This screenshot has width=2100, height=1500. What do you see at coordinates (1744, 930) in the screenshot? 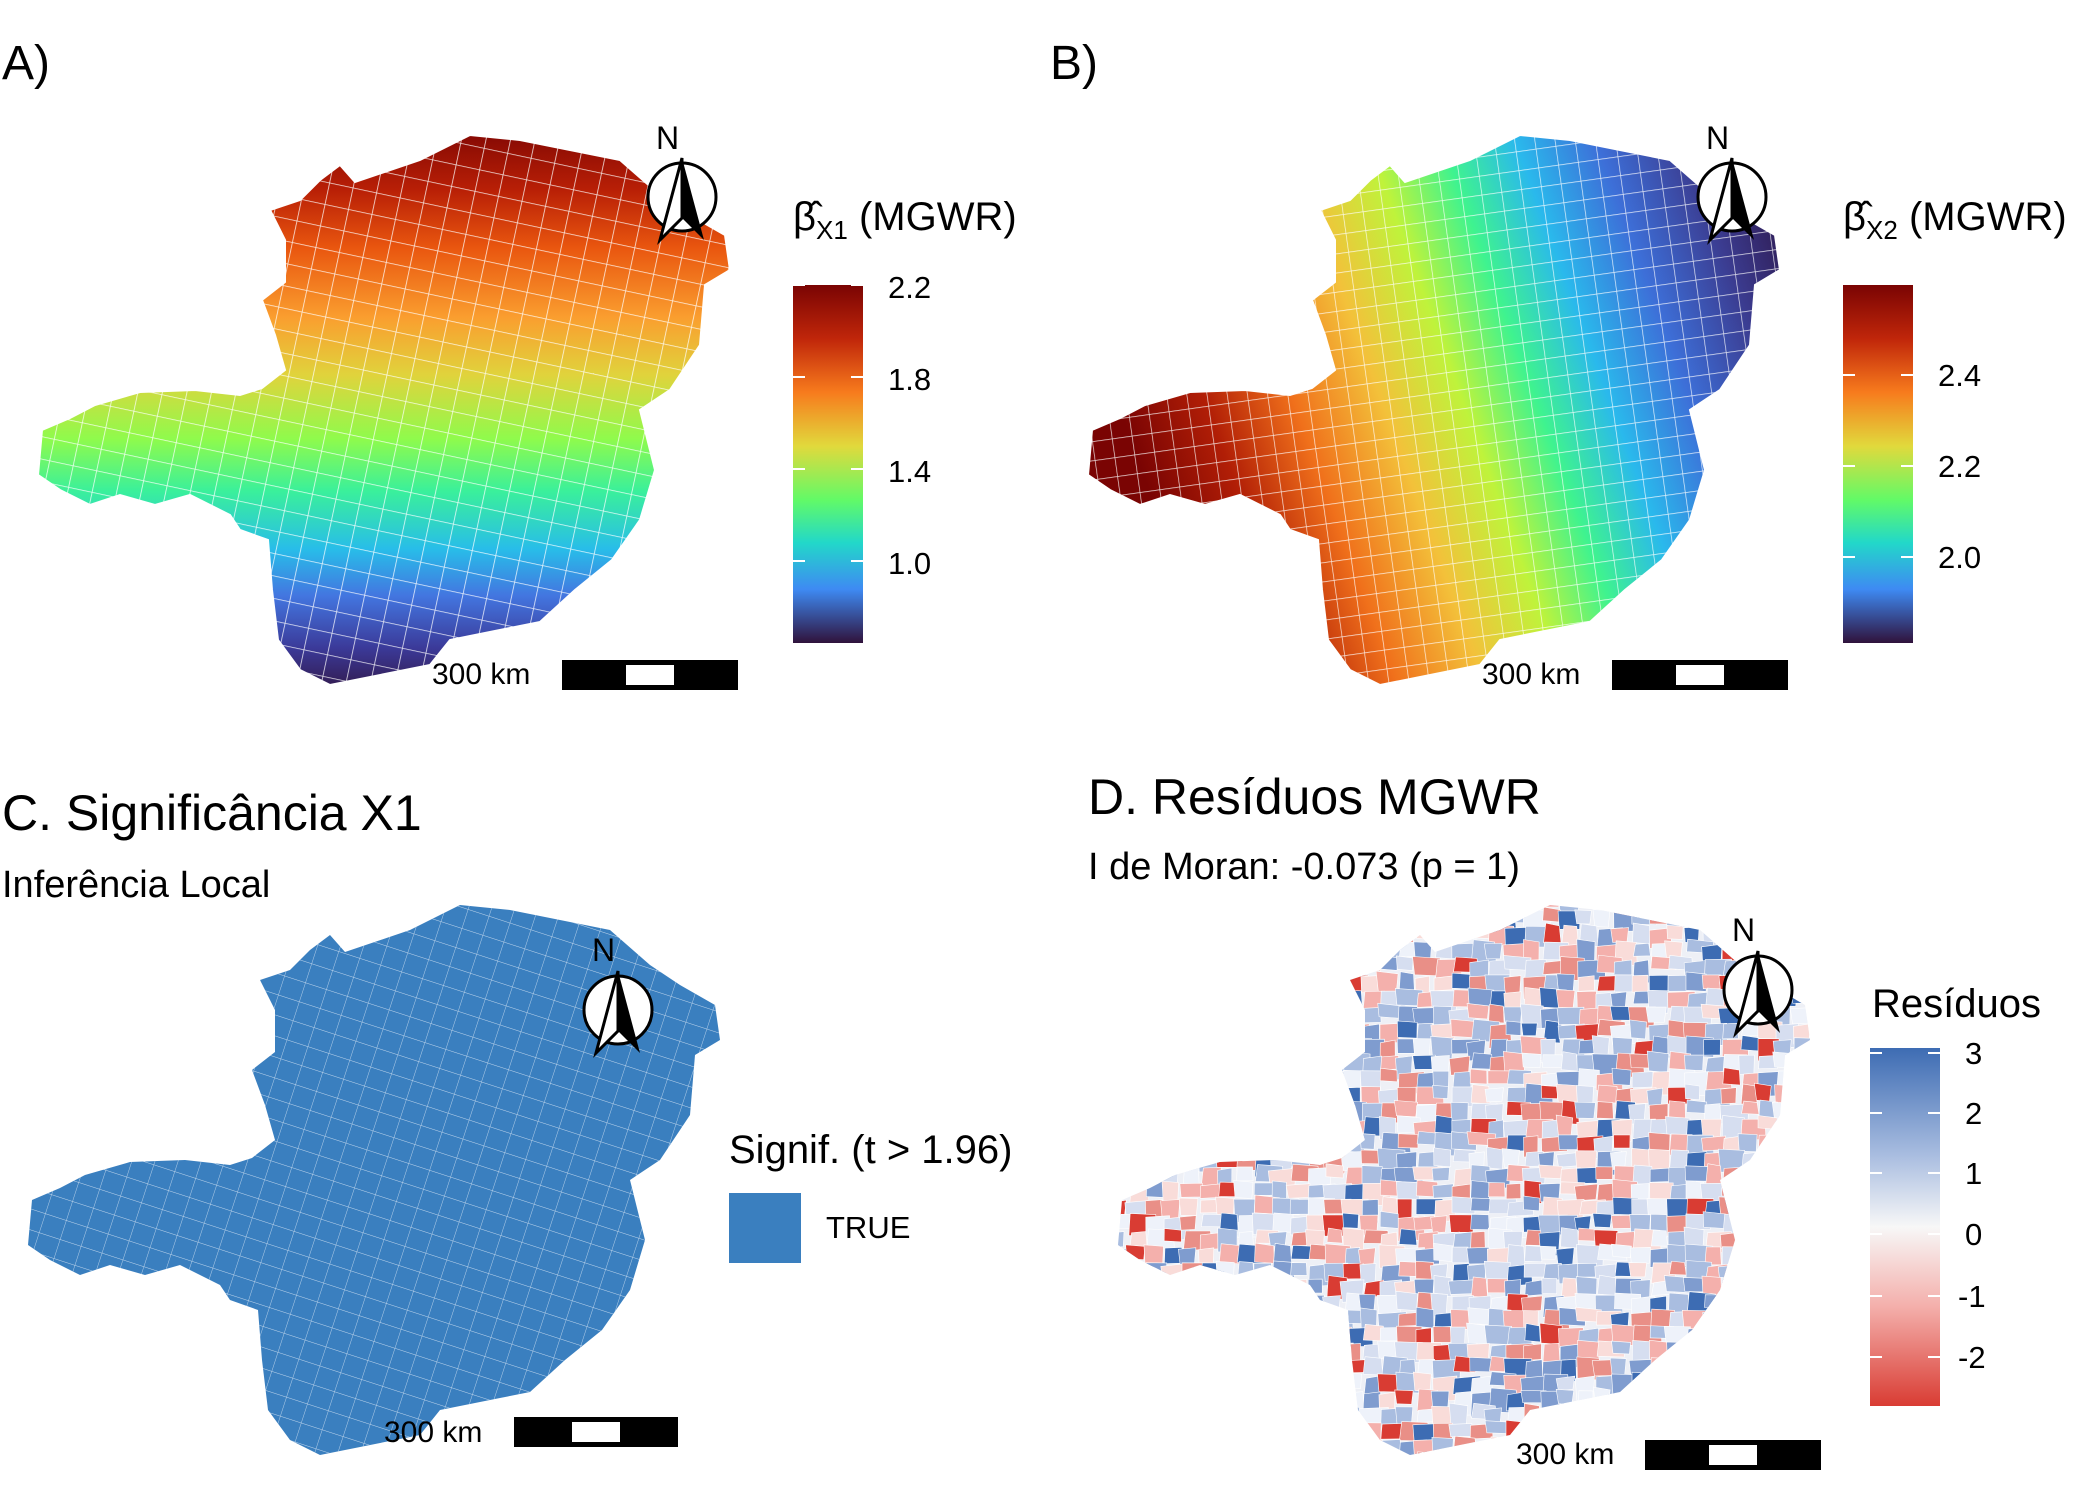
I see `panel-d-north-label: N` at bounding box center [1744, 930].